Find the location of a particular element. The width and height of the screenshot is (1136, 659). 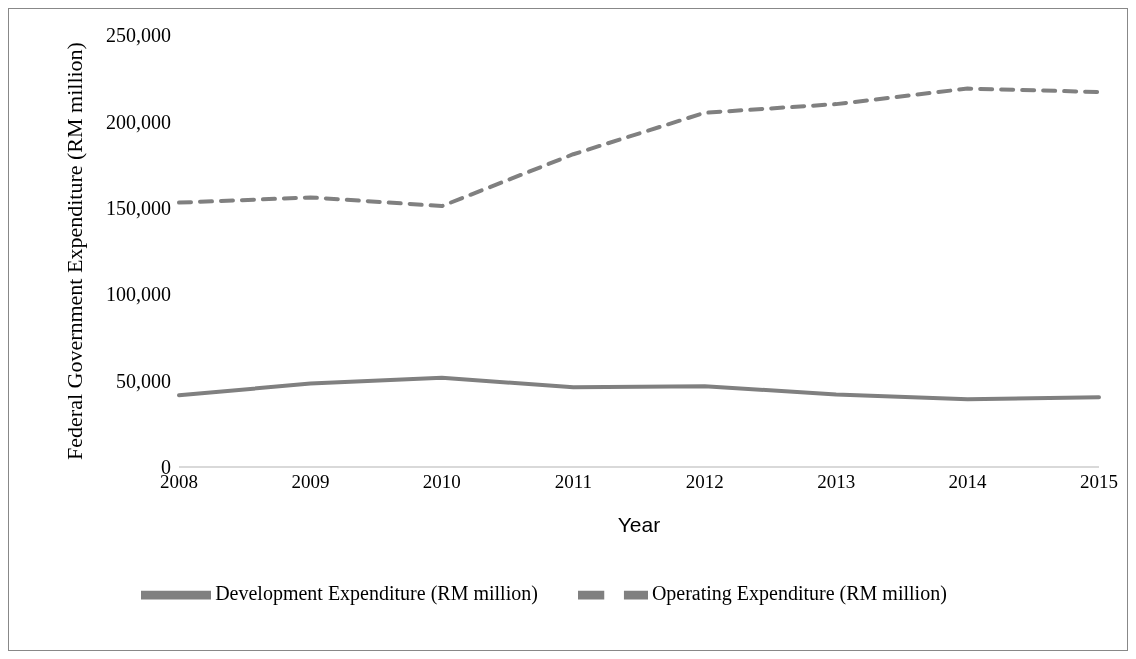

x-axis-title: Year is located at coordinates (639, 524).